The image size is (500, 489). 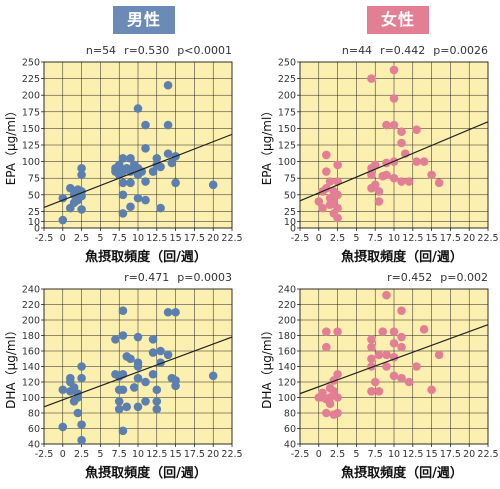 I want to click on y-tick-label: 60, so click(x=290, y=429).